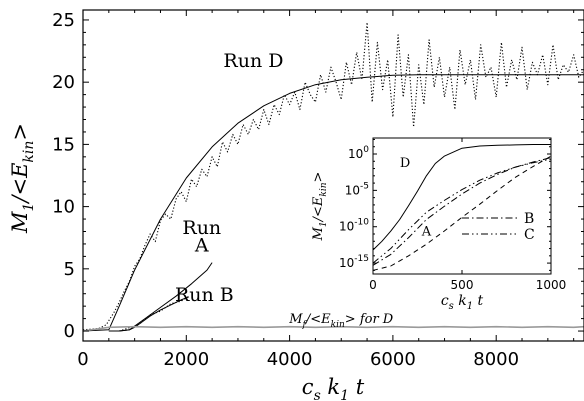  What do you see at coordinates (201, 228) in the screenshot?
I see `main-annotation: Run` at bounding box center [201, 228].